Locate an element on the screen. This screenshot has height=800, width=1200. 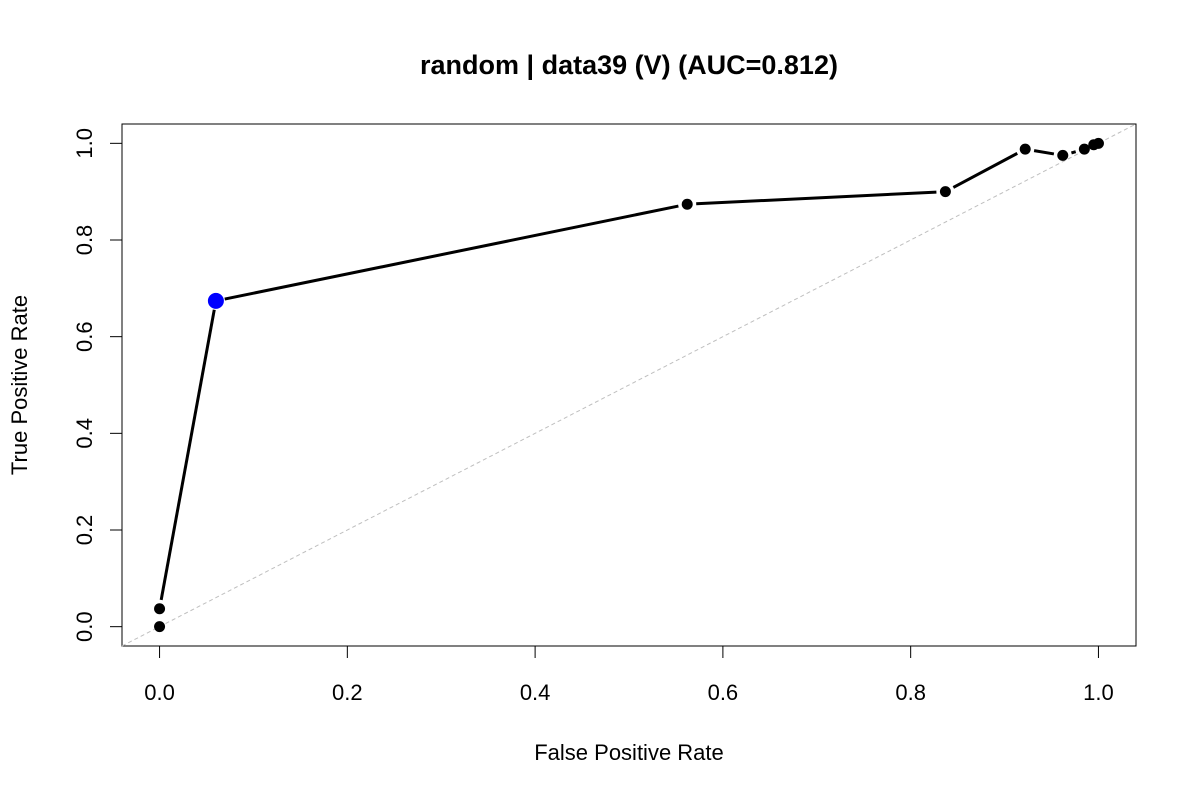
optimal-threshold-point is located at coordinates (215, 300).